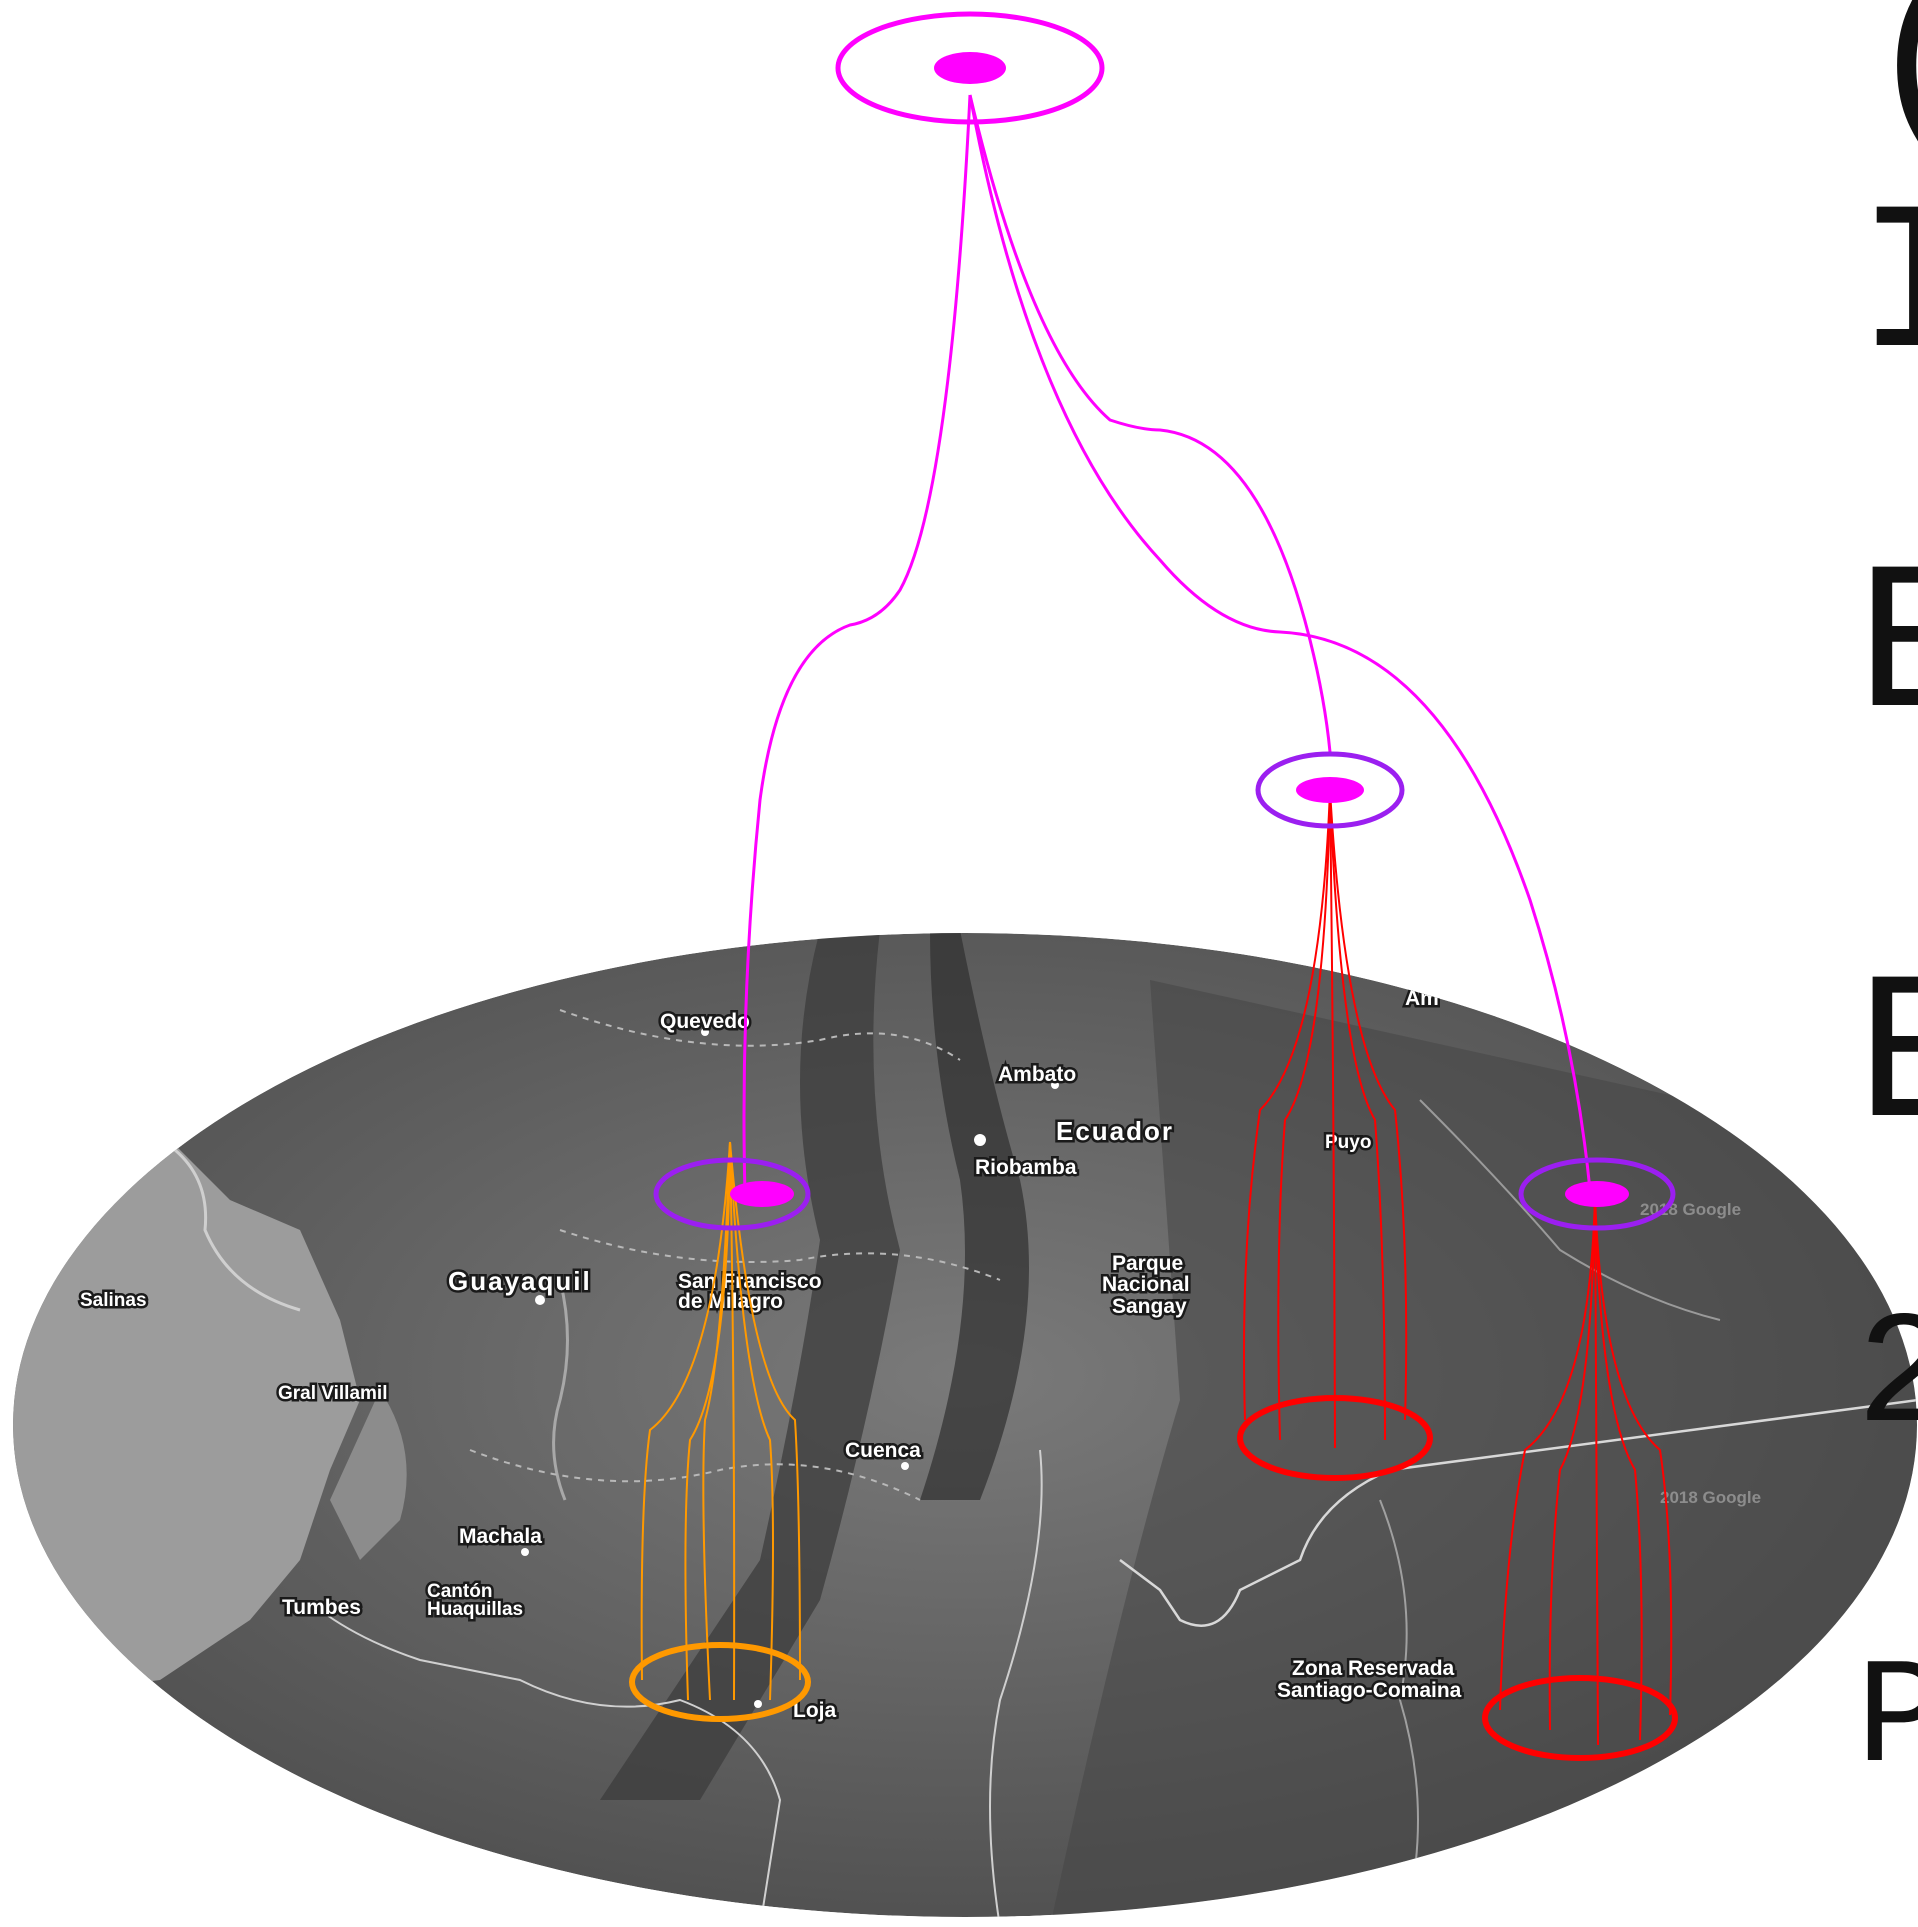 The image size is (1918, 1927). Describe the element at coordinates (1887, 903) in the screenshot. I see `side-text-column: ( I E E 2 P` at that location.